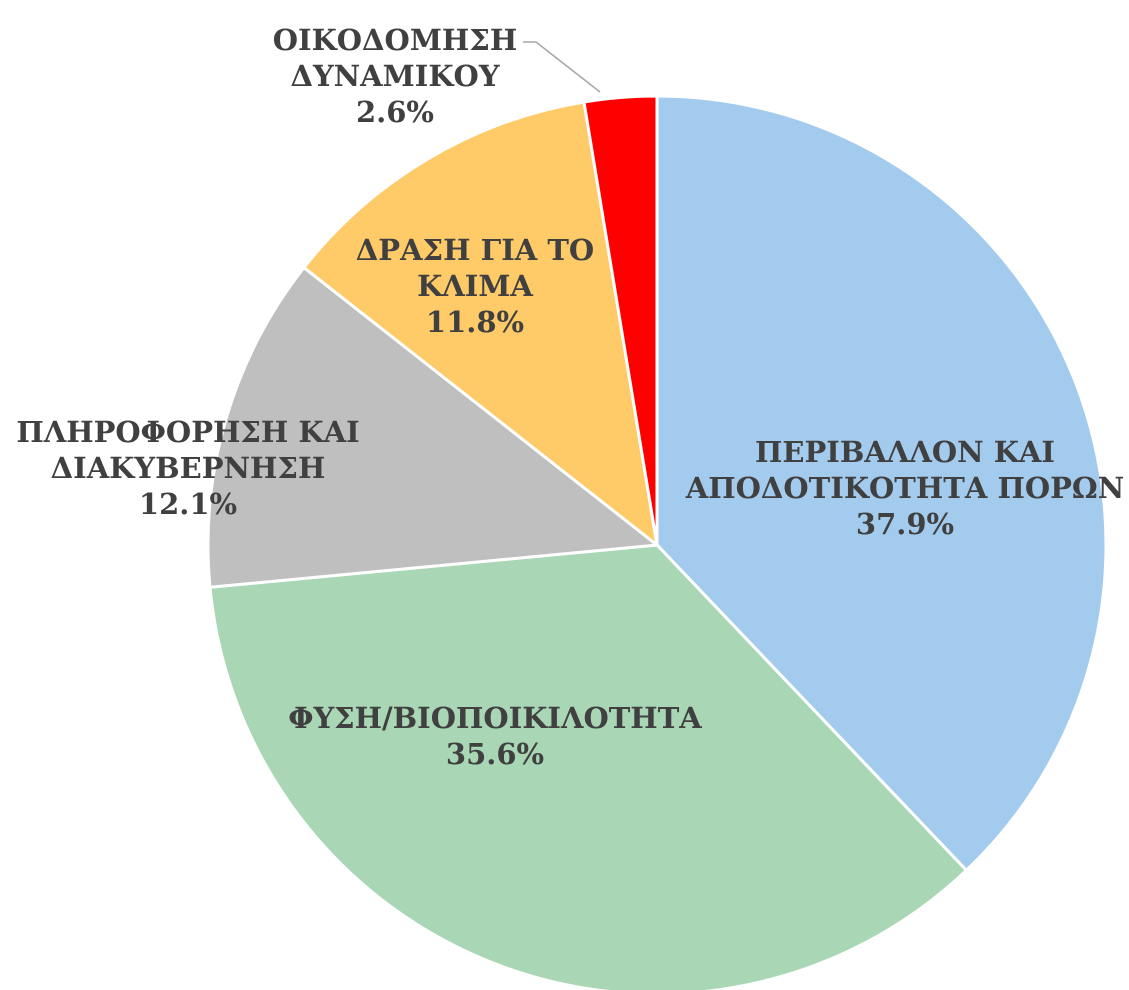  What do you see at coordinates (395, 112) in the screenshot?
I see `value-label: 2.6%` at bounding box center [395, 112].